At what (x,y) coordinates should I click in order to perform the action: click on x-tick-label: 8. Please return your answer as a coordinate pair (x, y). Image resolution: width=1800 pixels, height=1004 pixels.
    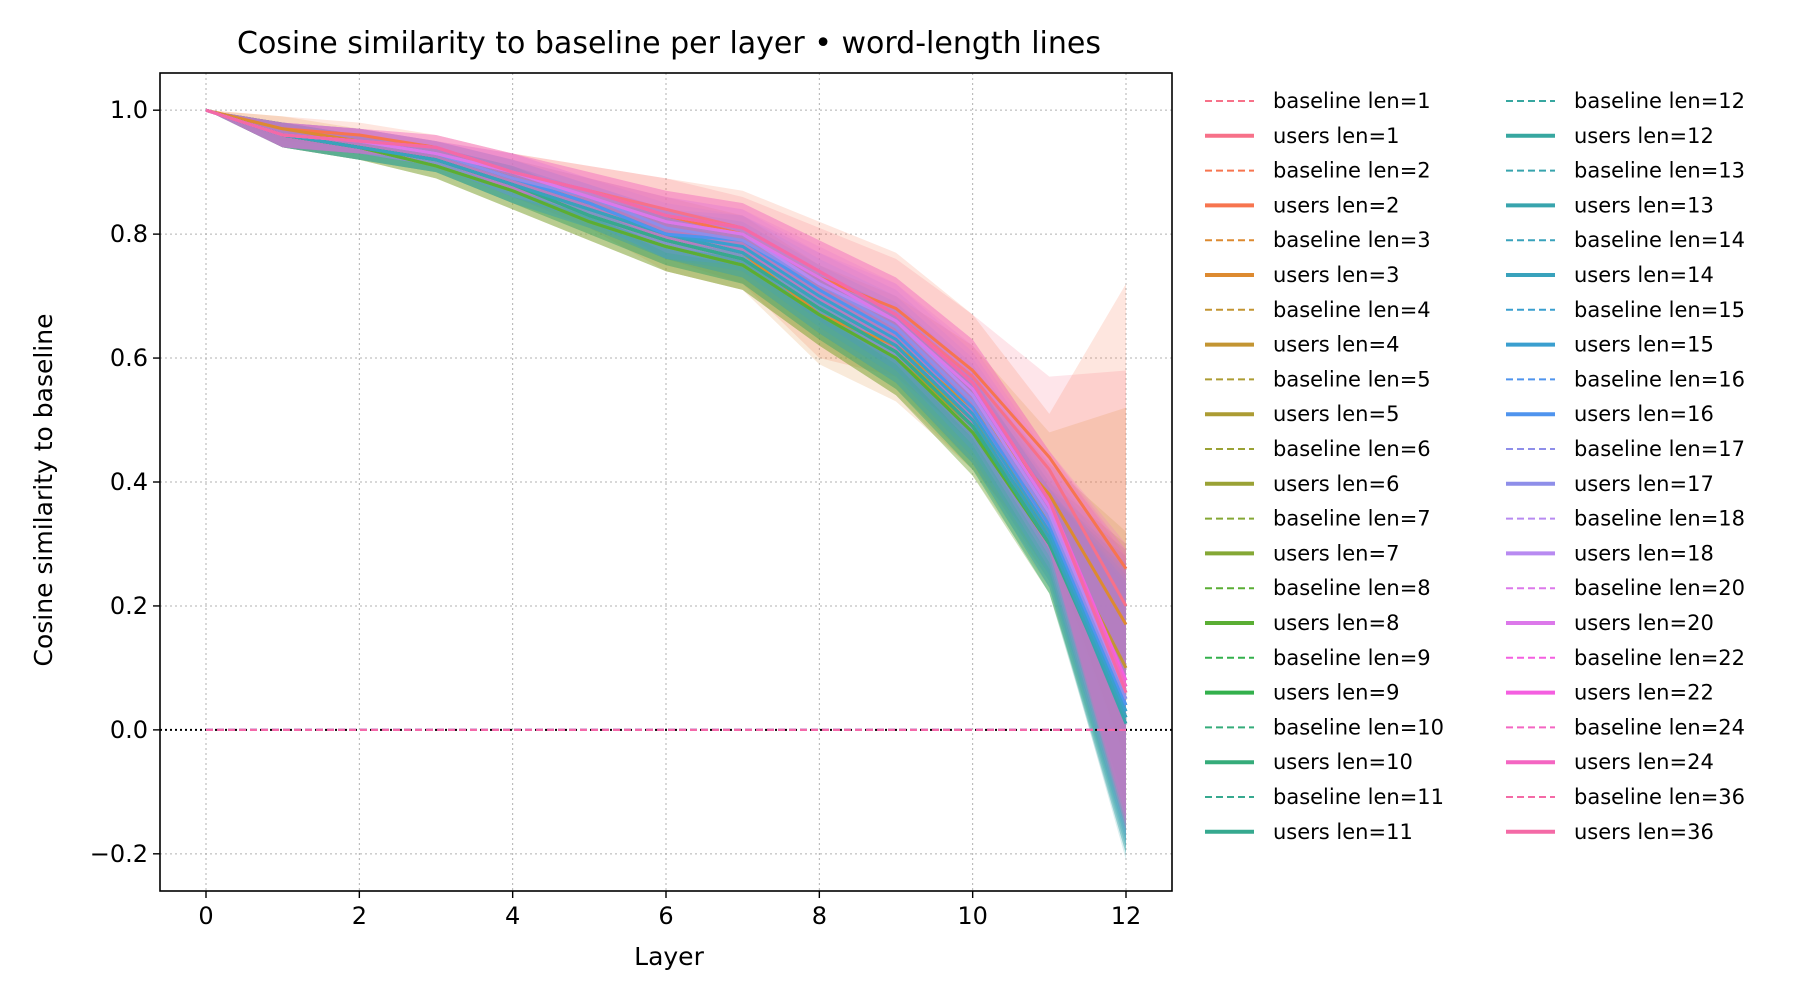
    Looking at the image, I should click on (819, 916).